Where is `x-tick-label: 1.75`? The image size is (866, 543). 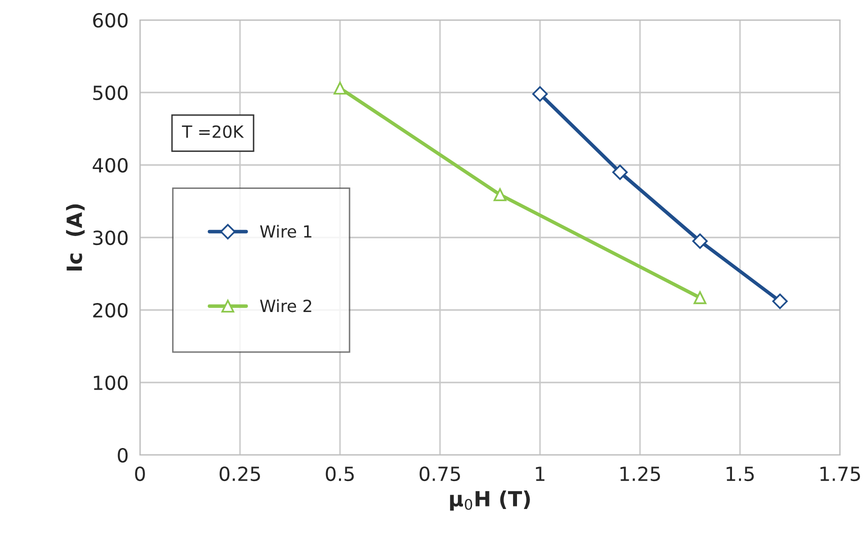 x-tick-label: 1.75 is located at coordinates (840, 474).